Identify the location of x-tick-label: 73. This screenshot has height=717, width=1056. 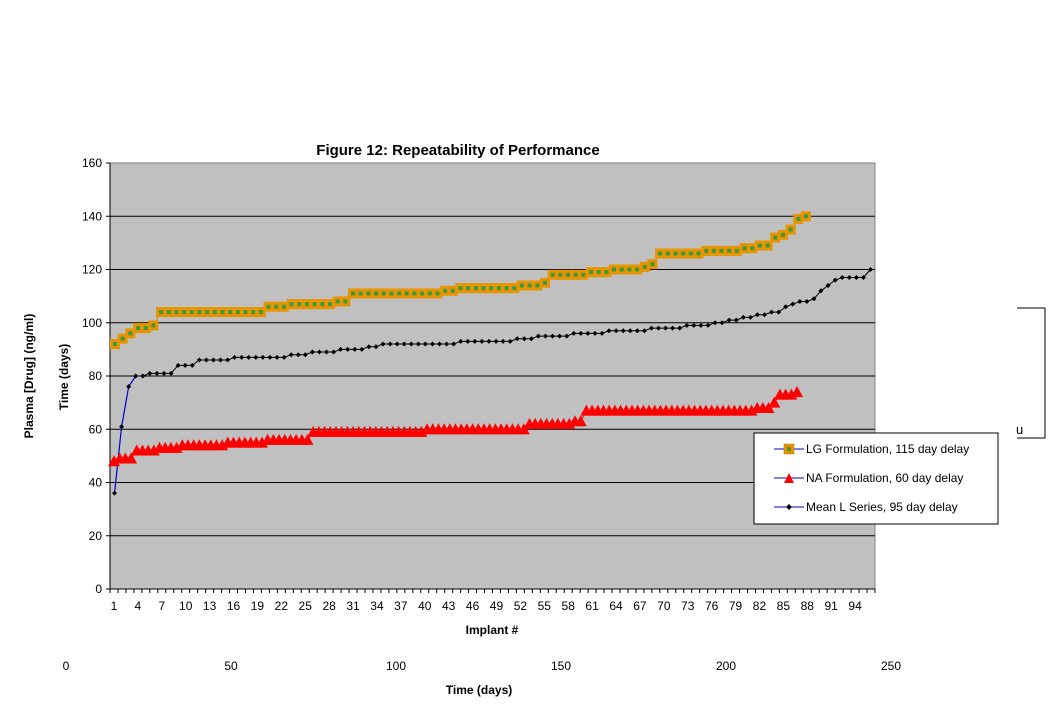
(688, 606).